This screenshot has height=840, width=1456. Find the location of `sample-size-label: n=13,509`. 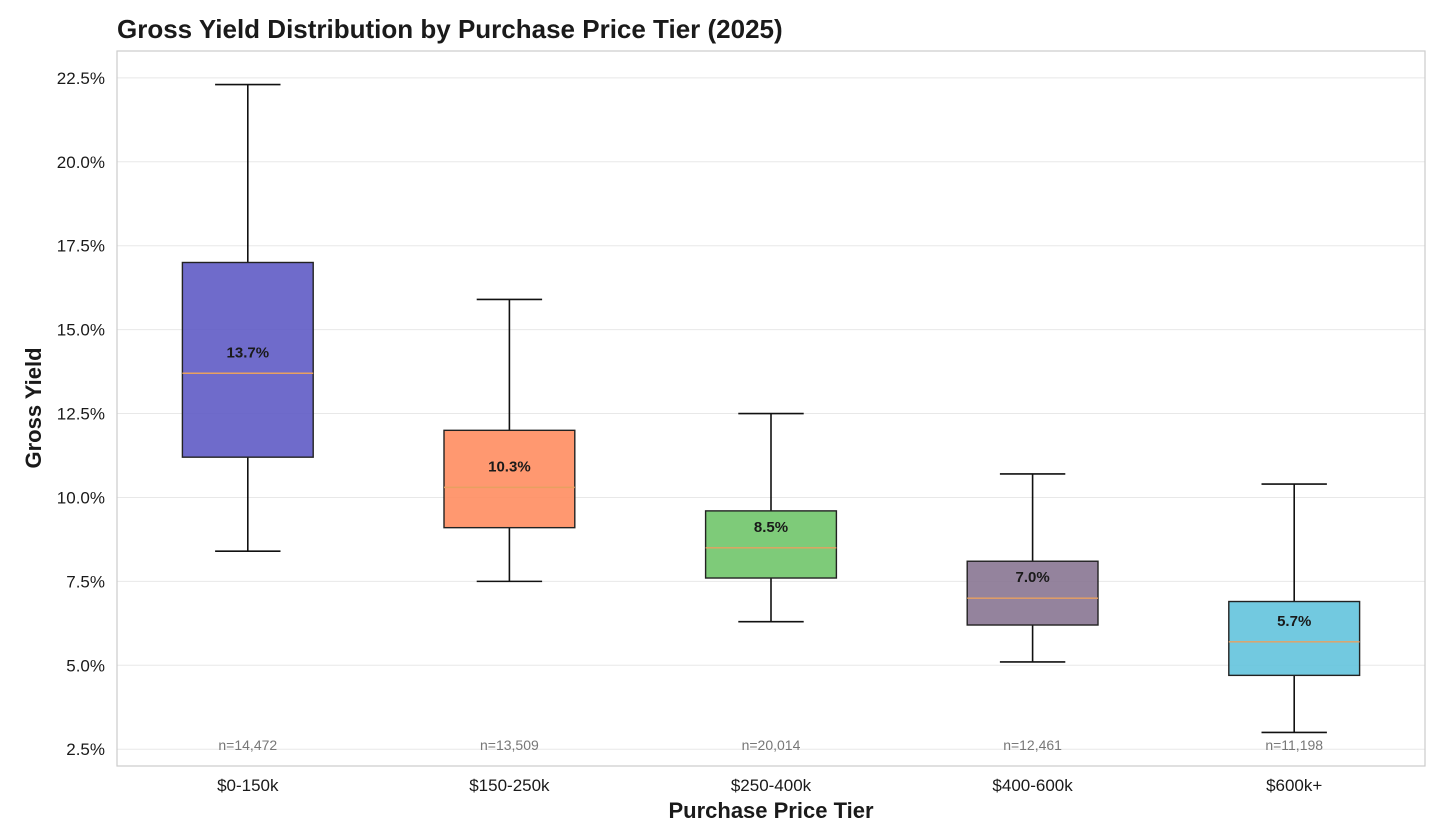

sample-size-label: n=13,509 is located at coordinates (509, 745).